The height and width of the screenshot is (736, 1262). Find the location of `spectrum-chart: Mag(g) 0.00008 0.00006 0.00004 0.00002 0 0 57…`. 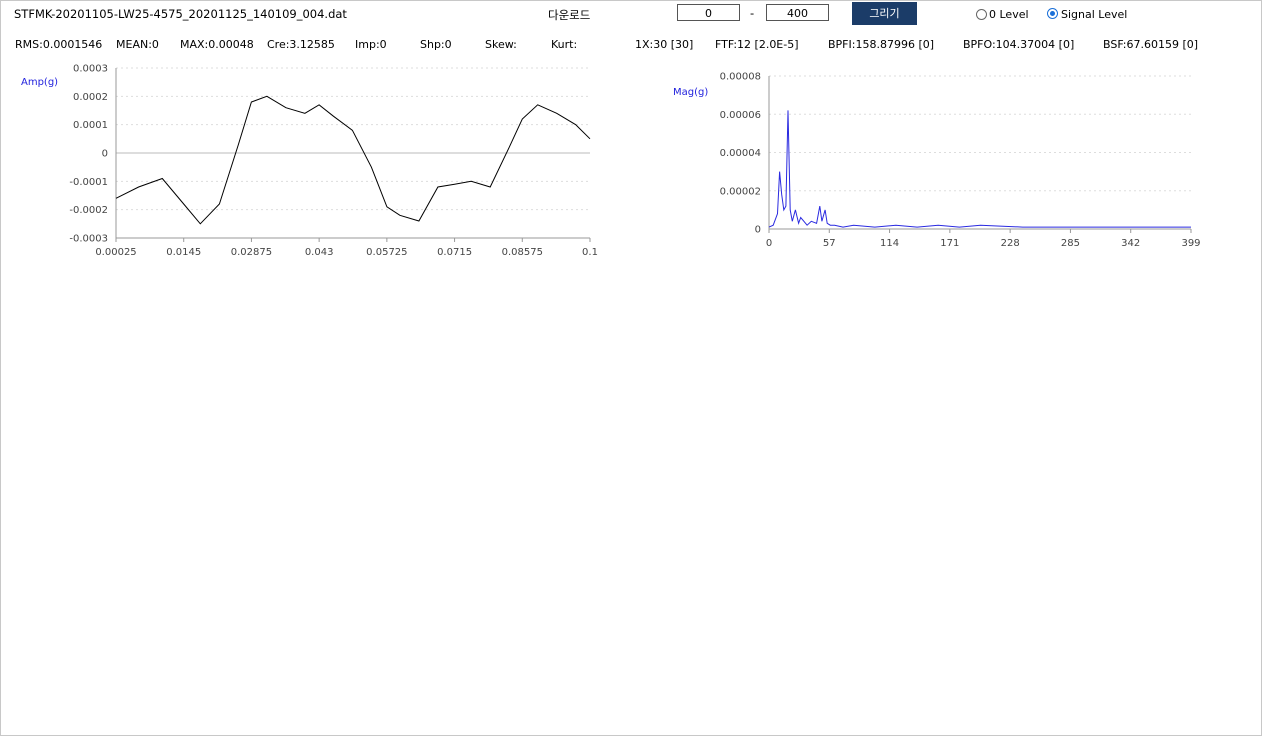

spectrum-chart: Mag(g) 0.00008 0.00006 0.00004 0.00002 0 0 57… is located at coordinates (937, 161).